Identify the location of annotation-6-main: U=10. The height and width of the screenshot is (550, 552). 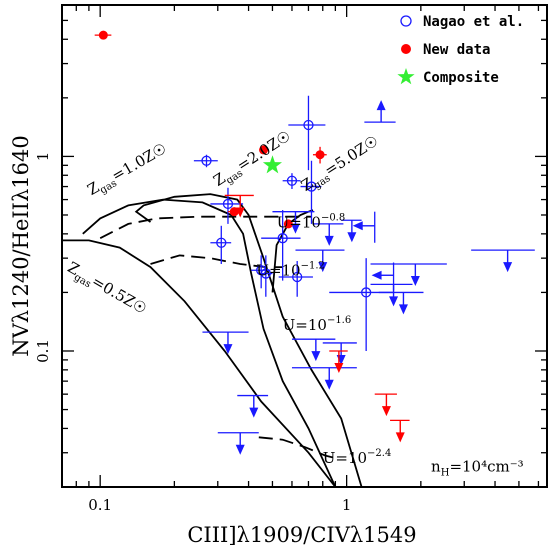
(305, 325).